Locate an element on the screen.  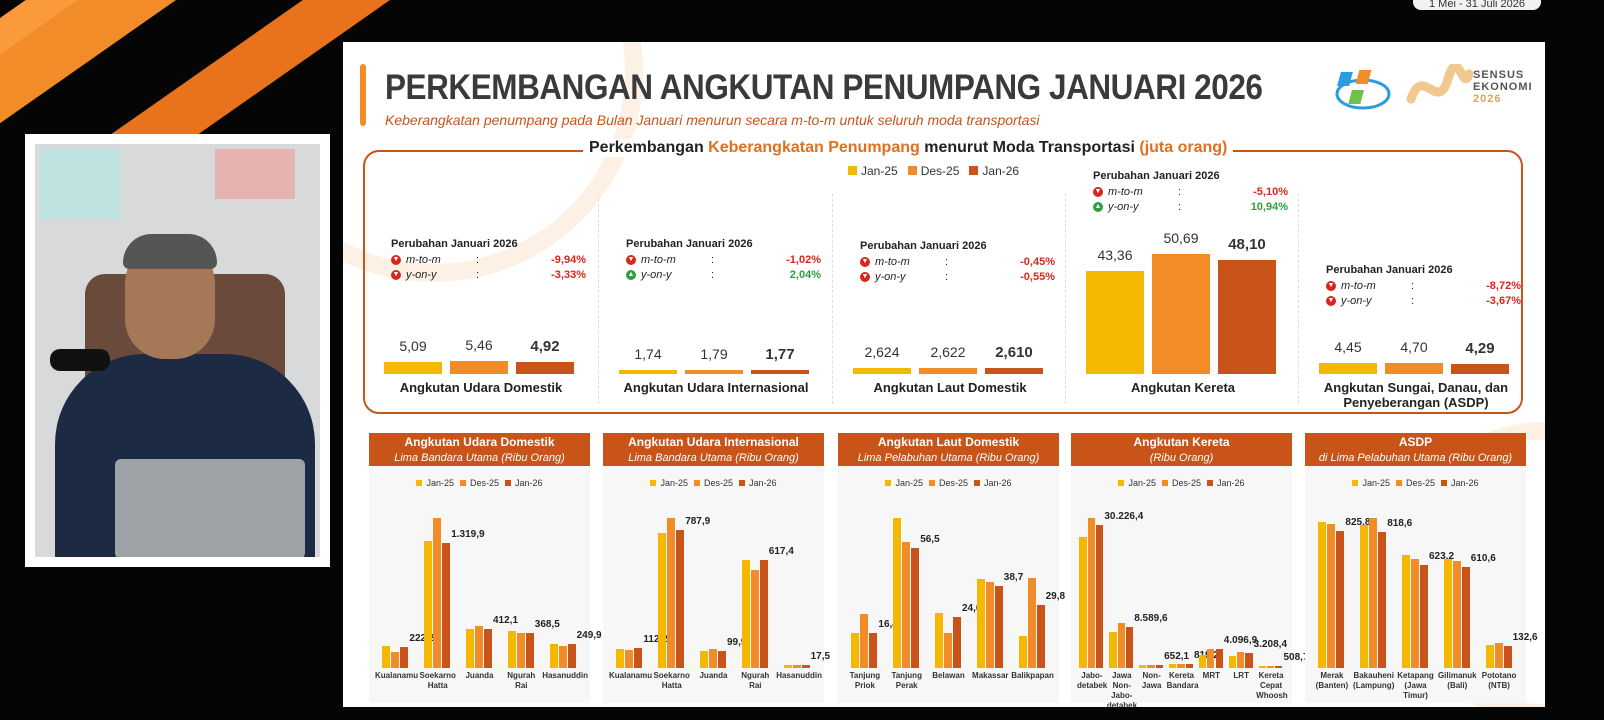
summary-bar-label: 4,45 is located at coordinates (1348, 347).